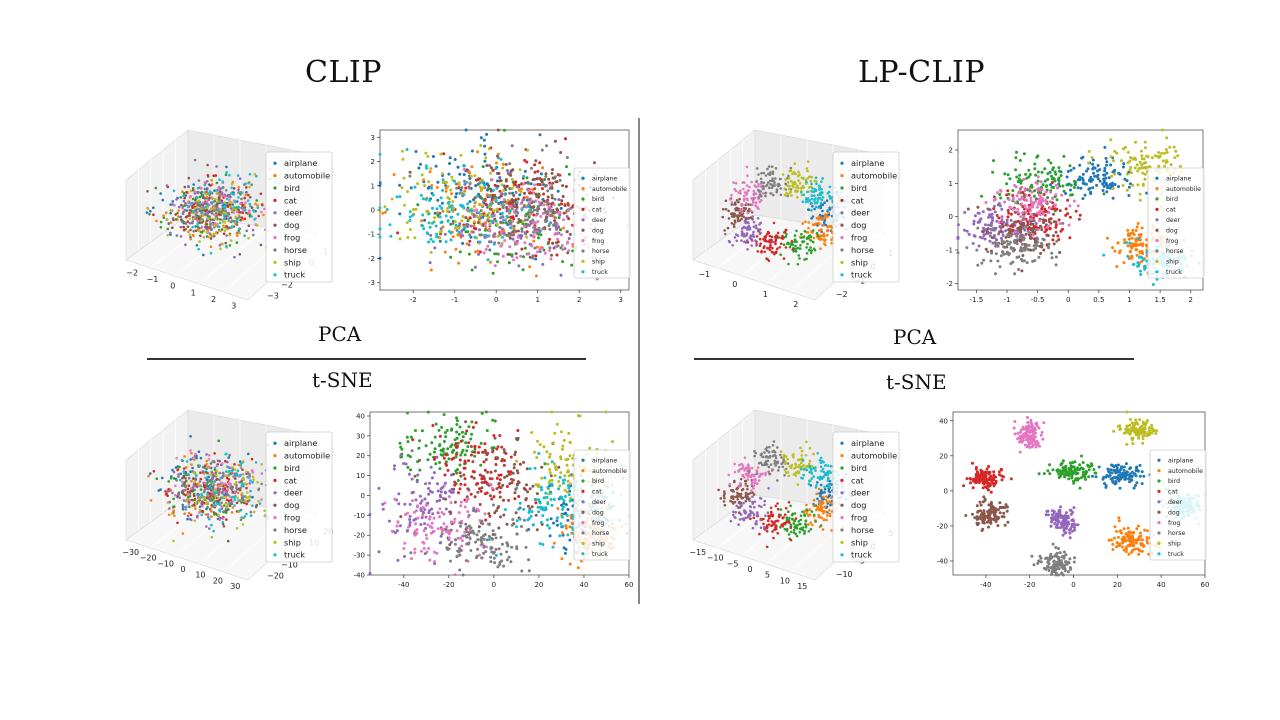 The image size is (1280, 720). Describe the element at coordinates (275, 200) in the screenshot. I see `legend-marker-cat` at that location.